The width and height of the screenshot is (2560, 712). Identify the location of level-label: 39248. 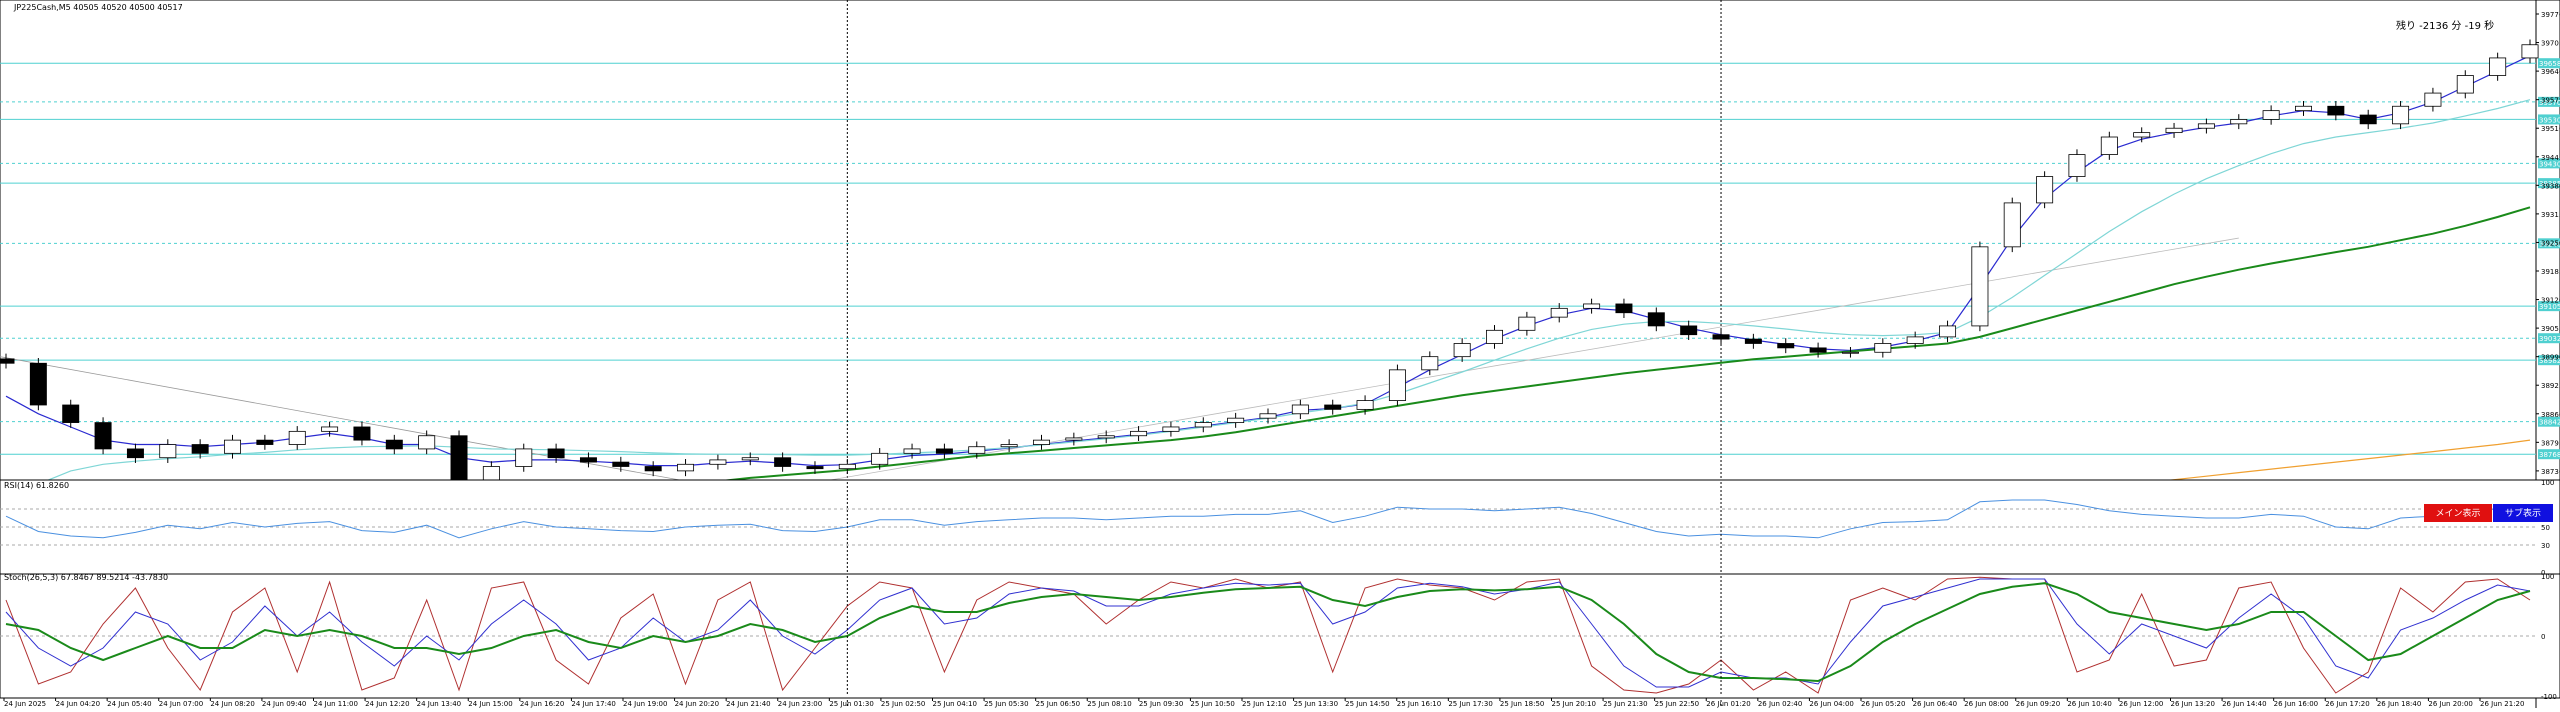
(2549, 244).